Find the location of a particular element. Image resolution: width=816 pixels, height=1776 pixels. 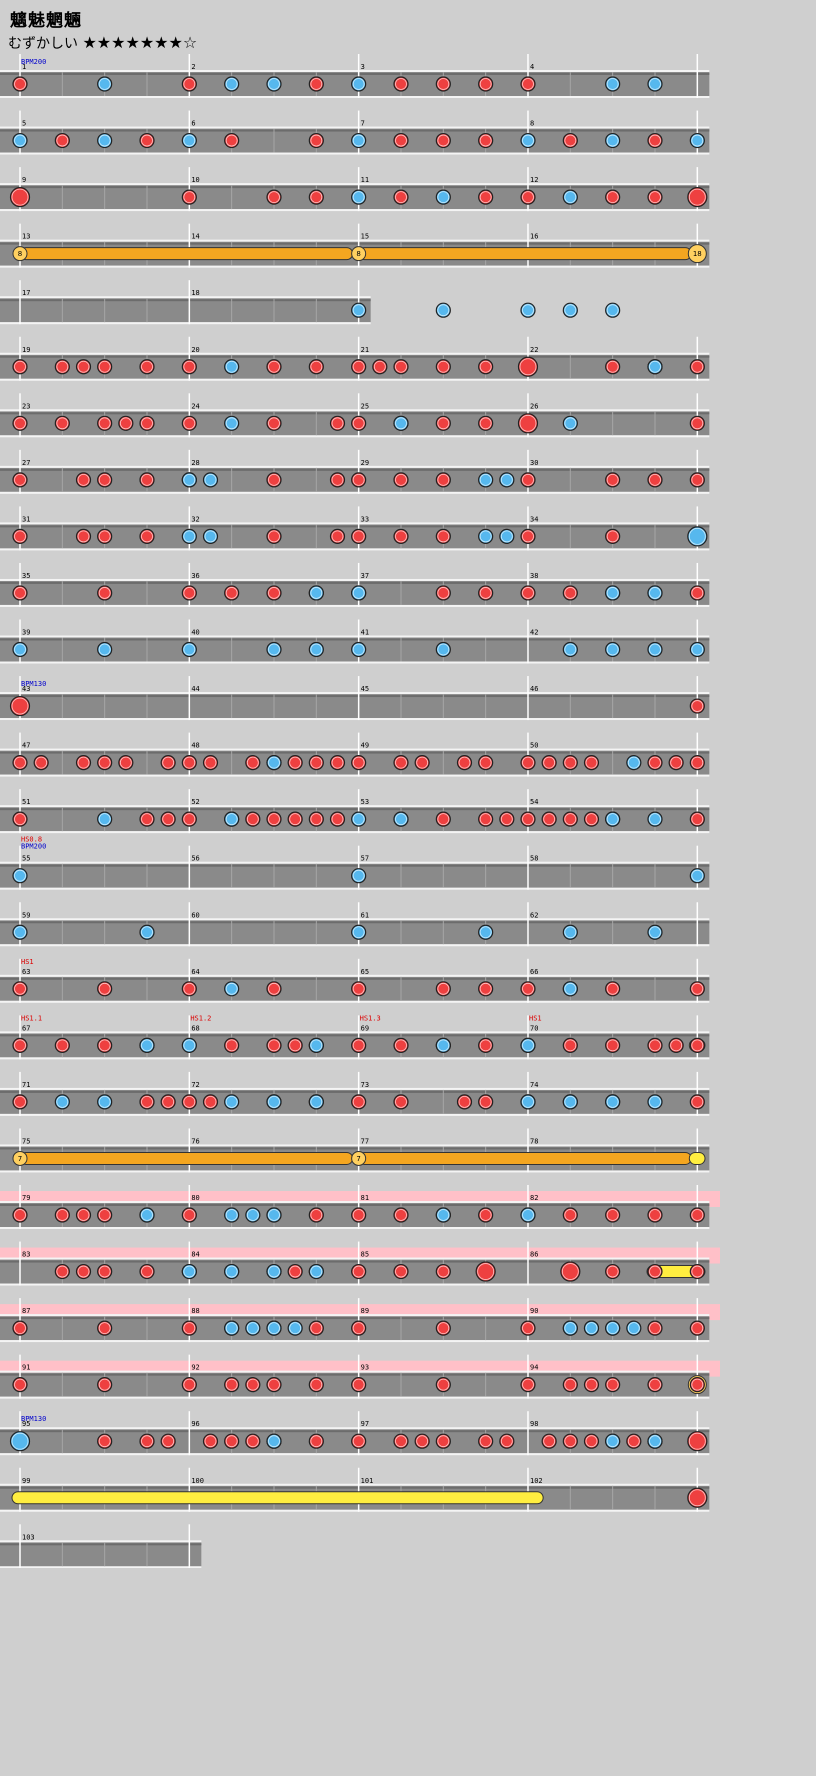

score-row: 79 80 81 82 is located at coordinates (360, 1207).